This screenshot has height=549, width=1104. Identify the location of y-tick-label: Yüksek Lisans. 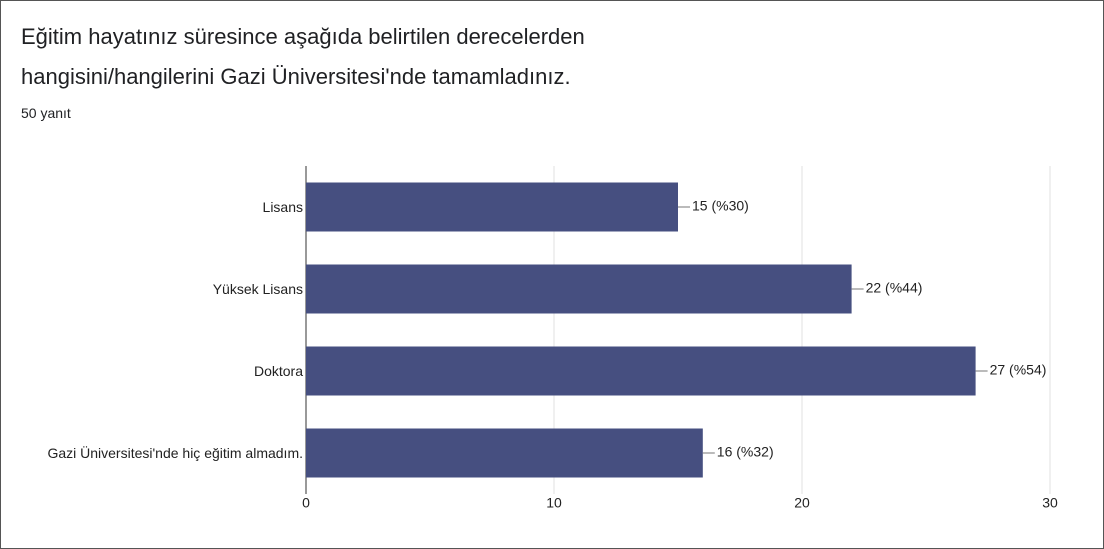
(257, 288).